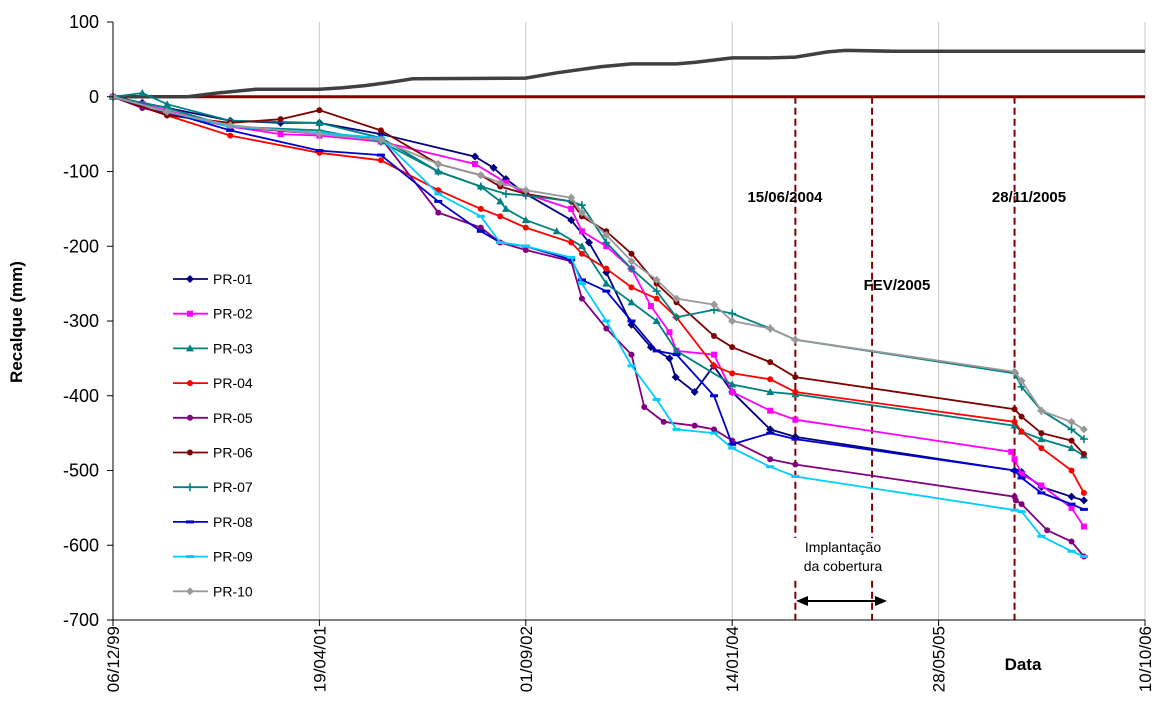 The width and height of the screenshot is (1155, 725). Describe the element at coordinates (1145, 659) in the screenshot. I see `x-tick-label: 10/10/06` at that location.